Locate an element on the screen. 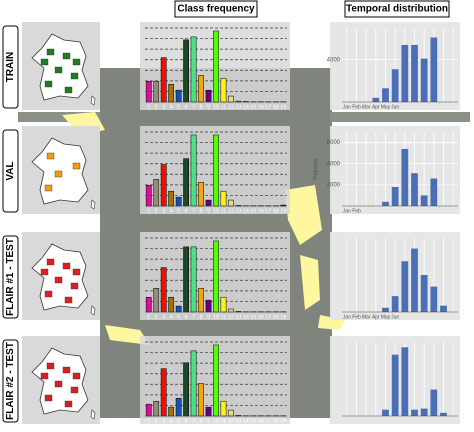 The height and width of the screenshot is (432, 474). x-tick-label: 3 is located at coordinates (163, 421).